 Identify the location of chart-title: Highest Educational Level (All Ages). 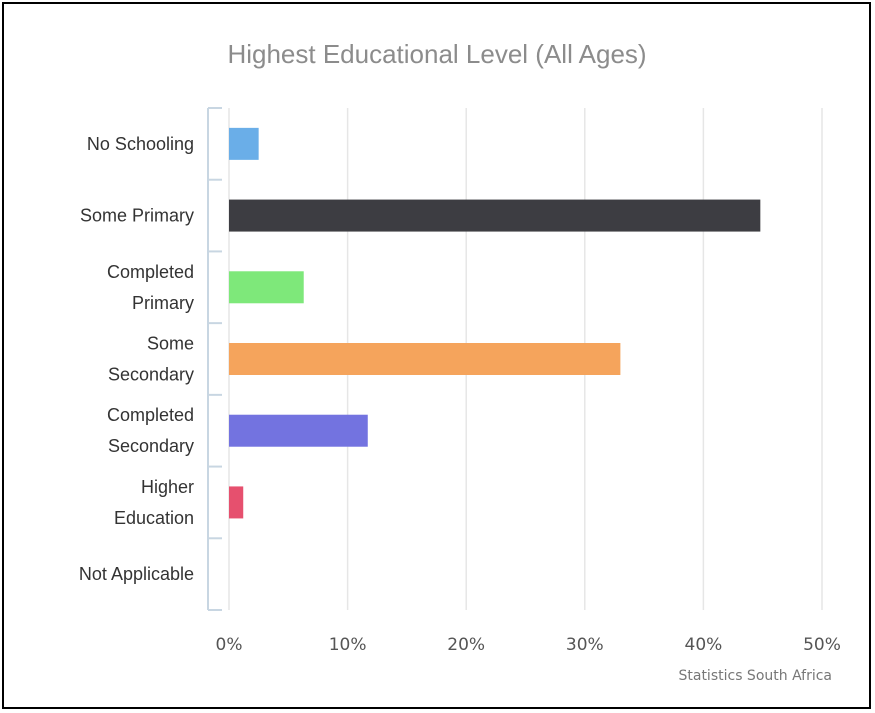
(436, 54).